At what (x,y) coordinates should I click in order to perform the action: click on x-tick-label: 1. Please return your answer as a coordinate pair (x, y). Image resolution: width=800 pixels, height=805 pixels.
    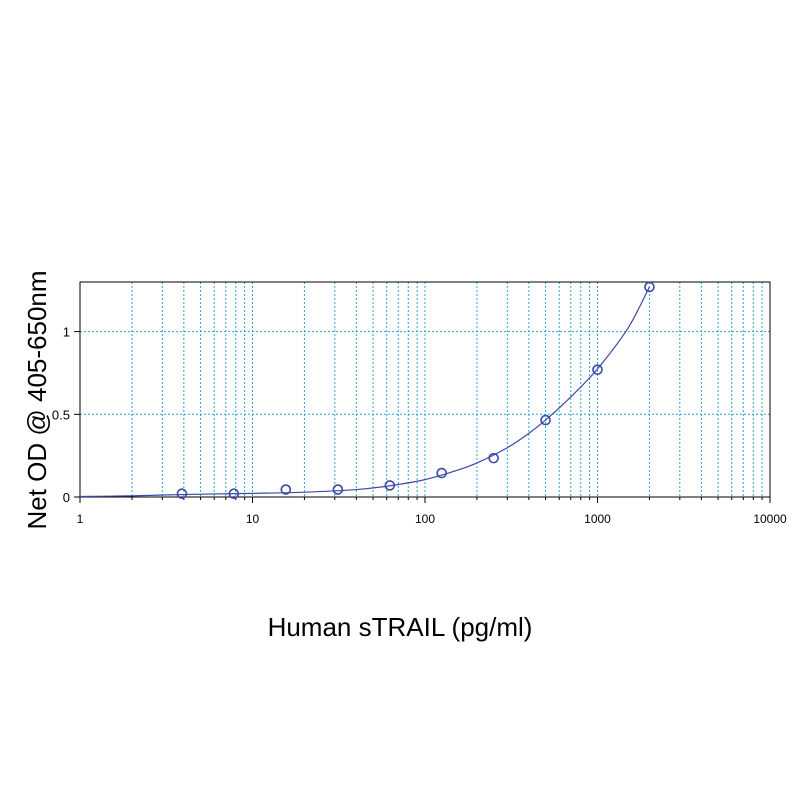
    Looking at the image, I should click on (80, 519).